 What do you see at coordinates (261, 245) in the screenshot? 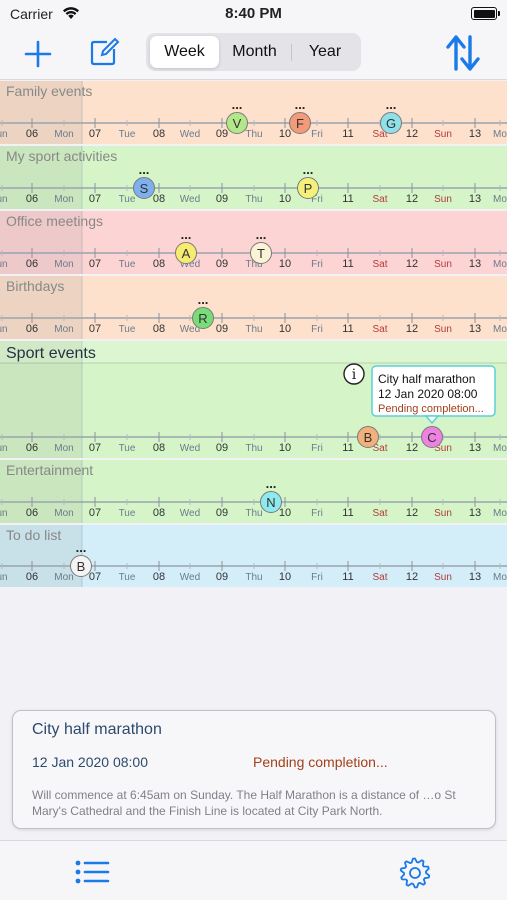
I see `event-marker: ... T` at bounding box center [261, 245].